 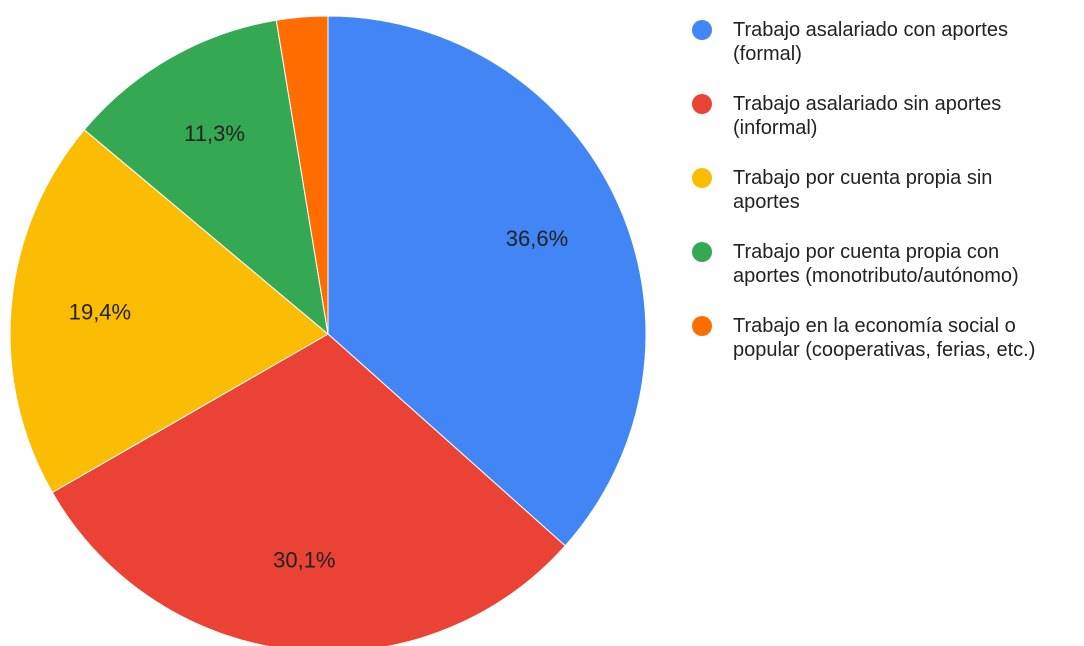 What do you see at coordinates (100, 312) in the screenshot?
I see `slice-label: 19,4%` at bounding box center [100, 312].